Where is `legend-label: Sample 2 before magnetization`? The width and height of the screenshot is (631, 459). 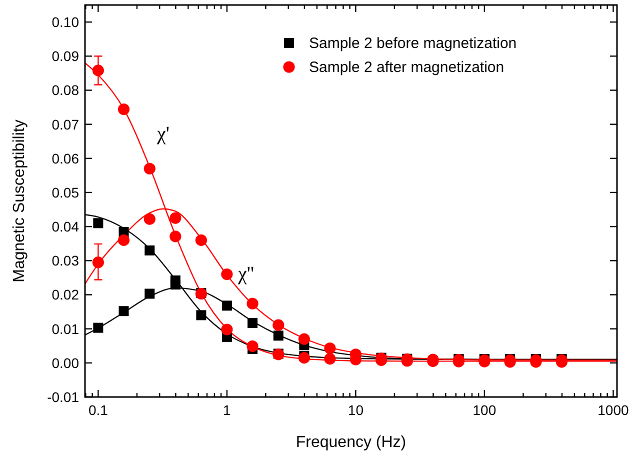 legend-label: Sample 2 before magnetization is located at coordinates (413, 43).